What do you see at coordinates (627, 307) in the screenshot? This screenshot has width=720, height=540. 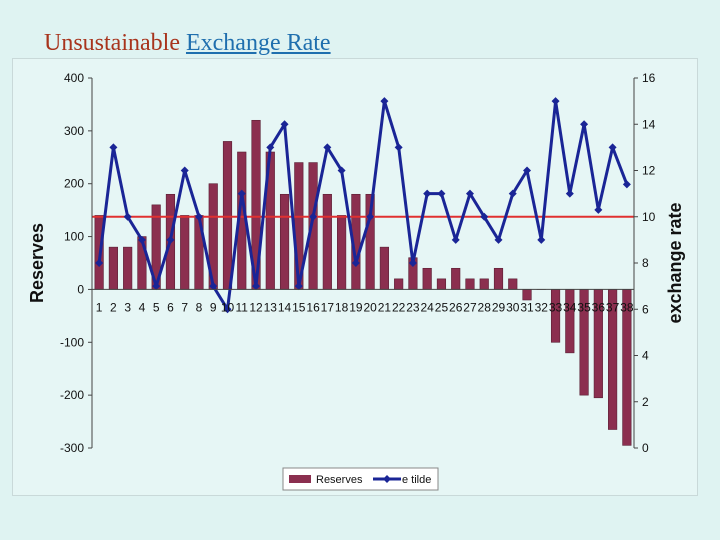 I see `x-tick-label: 38` at bounding box center [627, 307].